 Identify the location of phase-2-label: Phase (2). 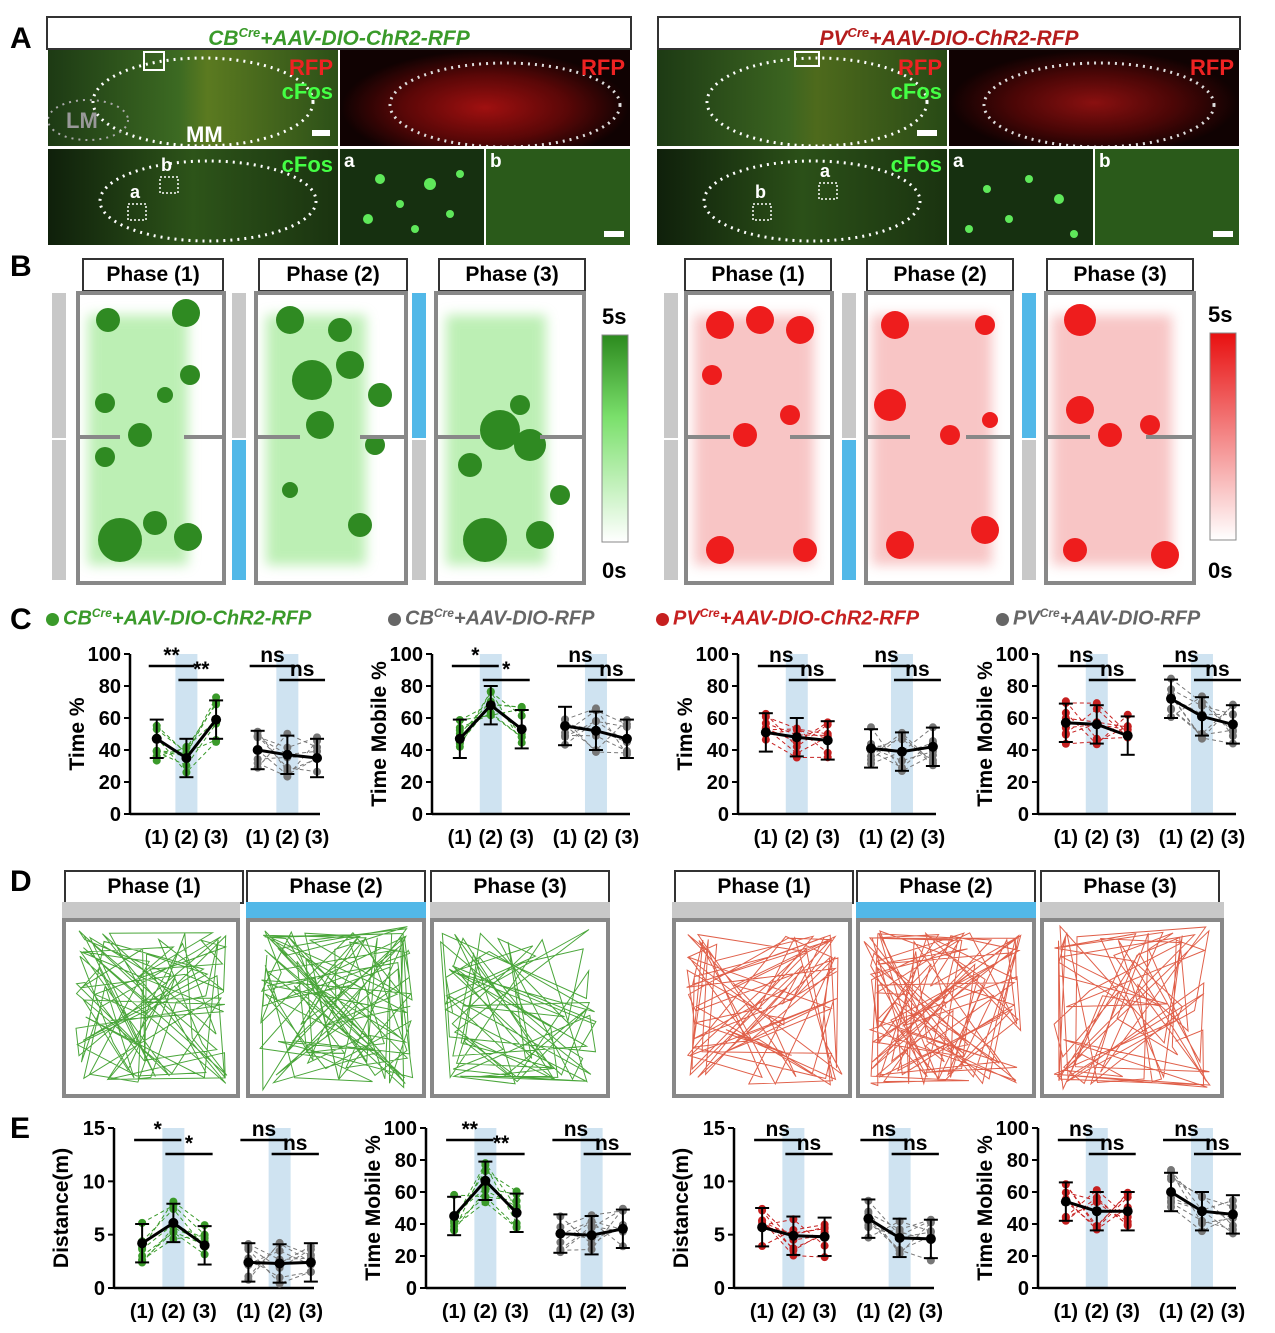
(940, 275).